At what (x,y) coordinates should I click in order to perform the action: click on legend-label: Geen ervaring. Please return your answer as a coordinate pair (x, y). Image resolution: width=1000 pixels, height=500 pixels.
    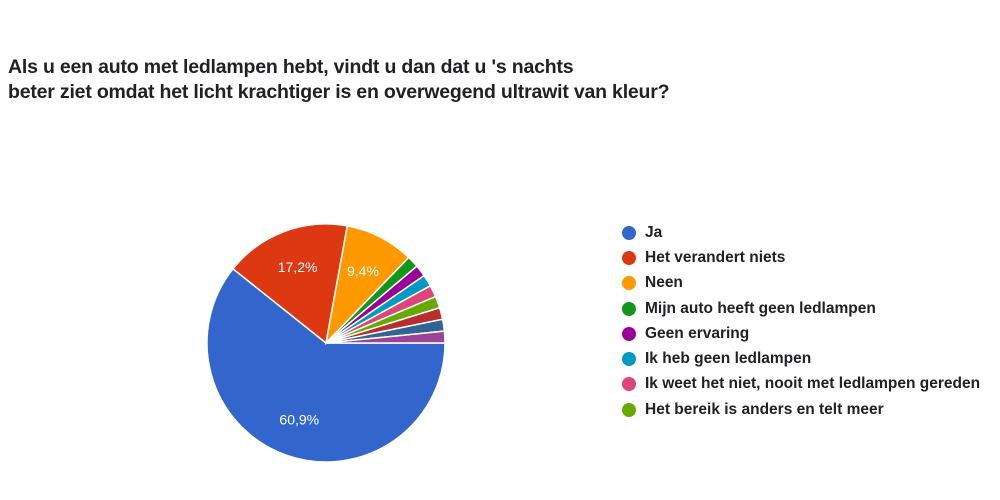
    Looking at the image, I should click on (697, 333).